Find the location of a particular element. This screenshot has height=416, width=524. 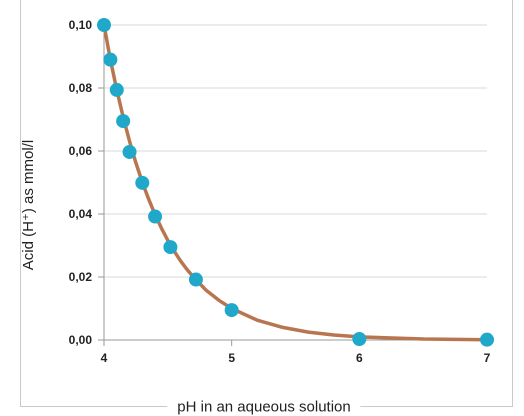

y-tick-label-3: 0,06 is located at coordinates (81, 151).